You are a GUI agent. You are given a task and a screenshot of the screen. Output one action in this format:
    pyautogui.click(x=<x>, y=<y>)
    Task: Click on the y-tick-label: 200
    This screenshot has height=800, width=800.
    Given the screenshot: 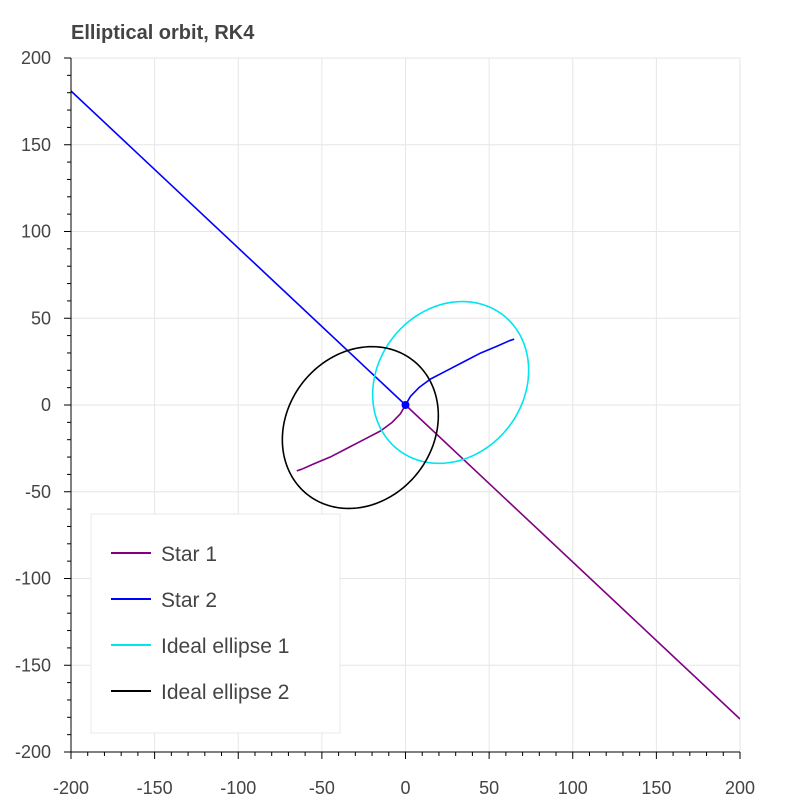 What is the action you would take?
    pyautogui.click(x=36, y=58)
    